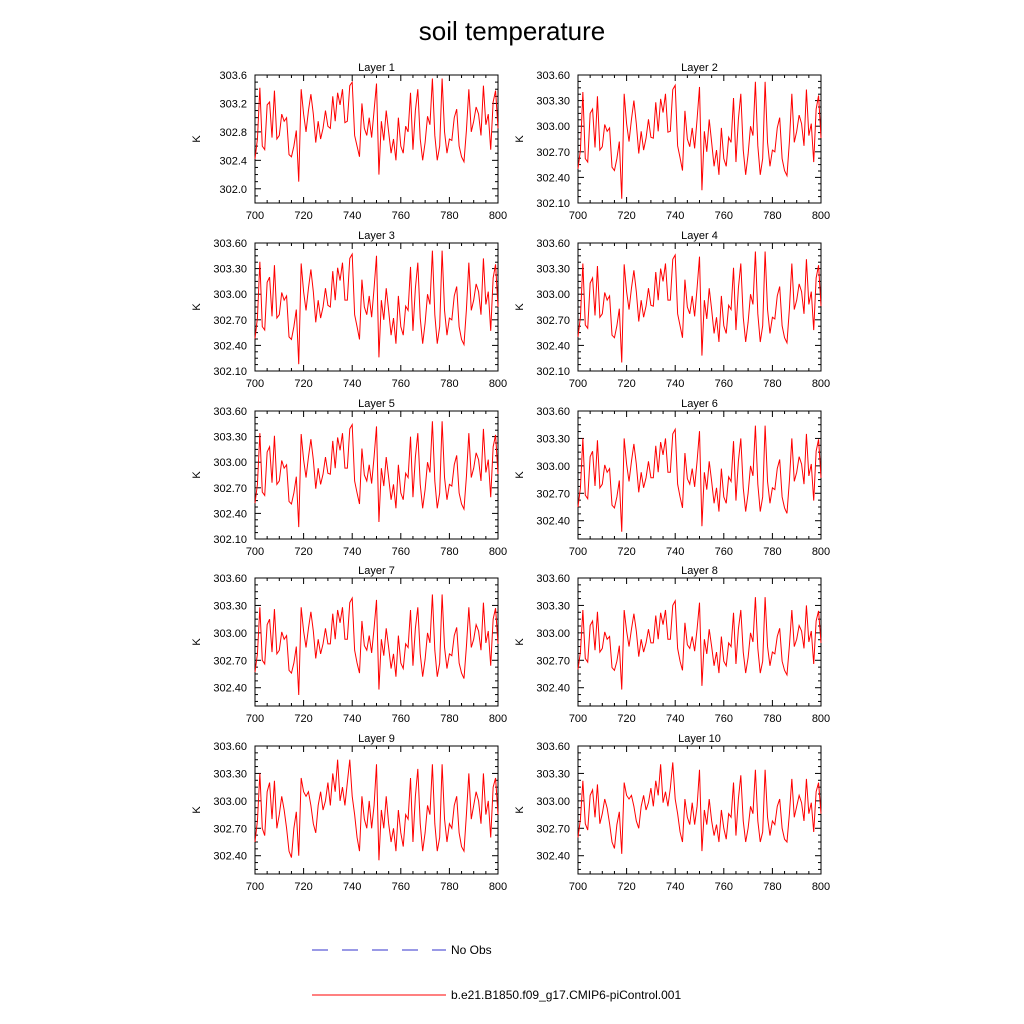 Image resolution: width=1024 pixels, height=1024 pixels. Describe the element at coordinates (376, 739) in the screenshot. I see `panel-title: Layer 9` at that location.